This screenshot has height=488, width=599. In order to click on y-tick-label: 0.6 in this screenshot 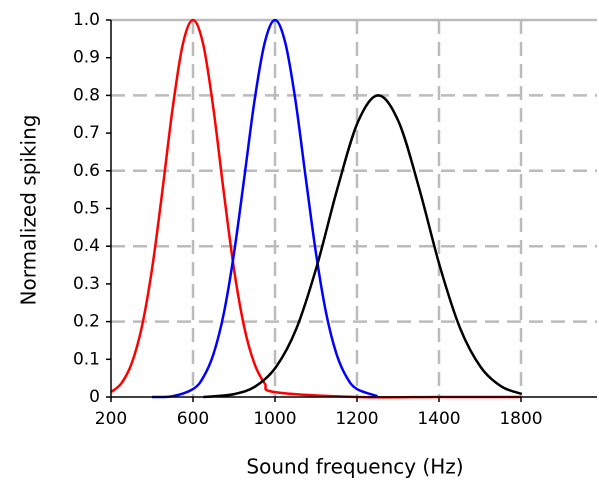, I will do `click(86, 171)`.